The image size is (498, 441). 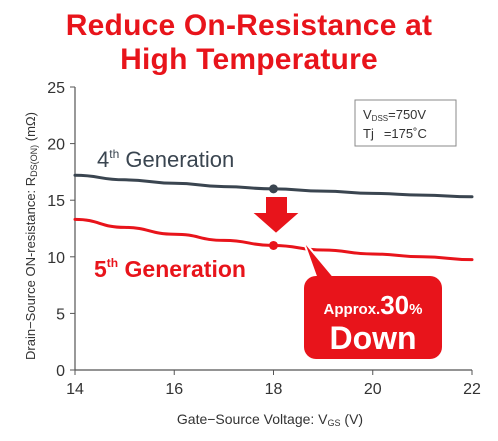 I want to click on series-label-5th-generation: 5th Generation, so click(x=170, y=269).